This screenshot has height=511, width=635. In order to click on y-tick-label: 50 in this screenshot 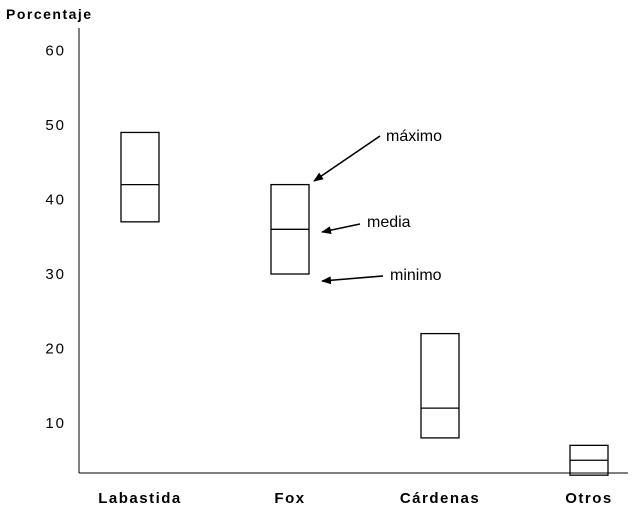, I will do `click(55, 125)`.